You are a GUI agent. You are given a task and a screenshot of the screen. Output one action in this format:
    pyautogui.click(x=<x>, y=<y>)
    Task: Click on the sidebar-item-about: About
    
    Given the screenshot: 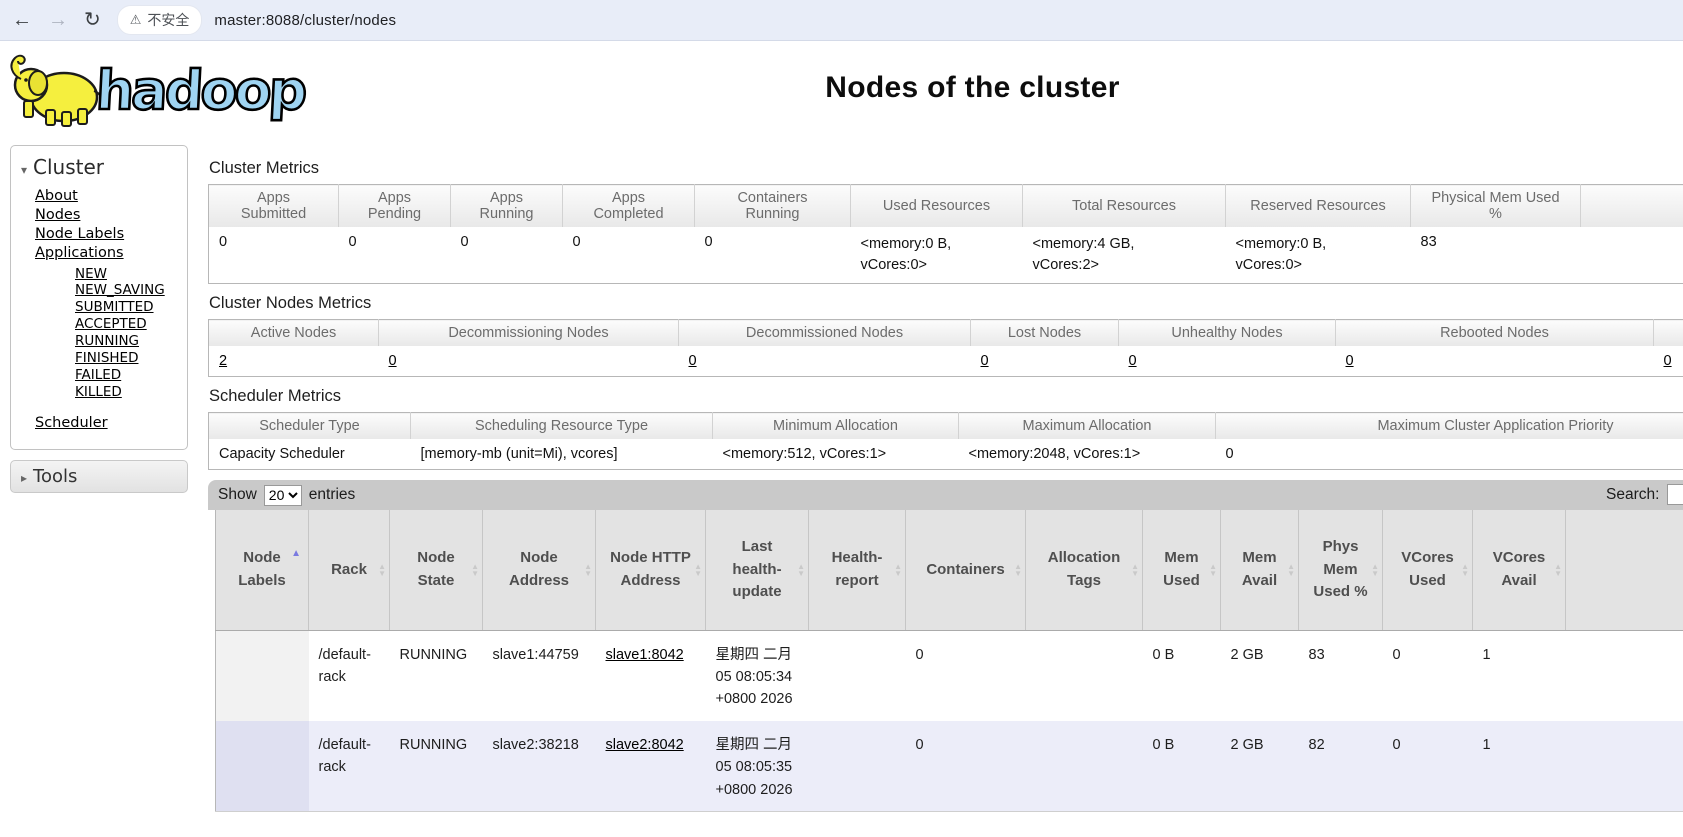 What is the action you would take?
    pyautogui.click(x=56, y=196)
    